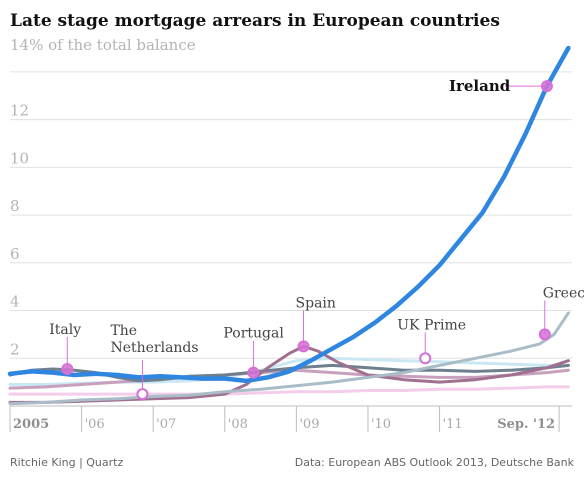  Describe the element at coordinates (431, 325) in the screenshot. I see `label-uk-prime: UK Prime` at that location.